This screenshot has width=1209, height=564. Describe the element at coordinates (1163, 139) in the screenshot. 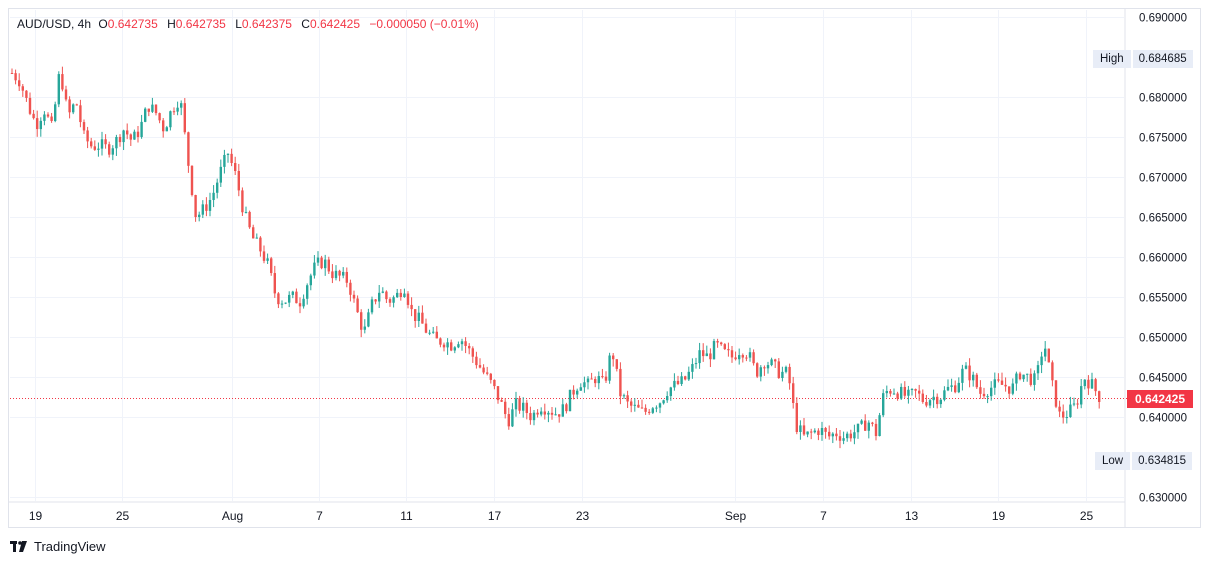

I see `price-tick-label: 0.675000` at that location.